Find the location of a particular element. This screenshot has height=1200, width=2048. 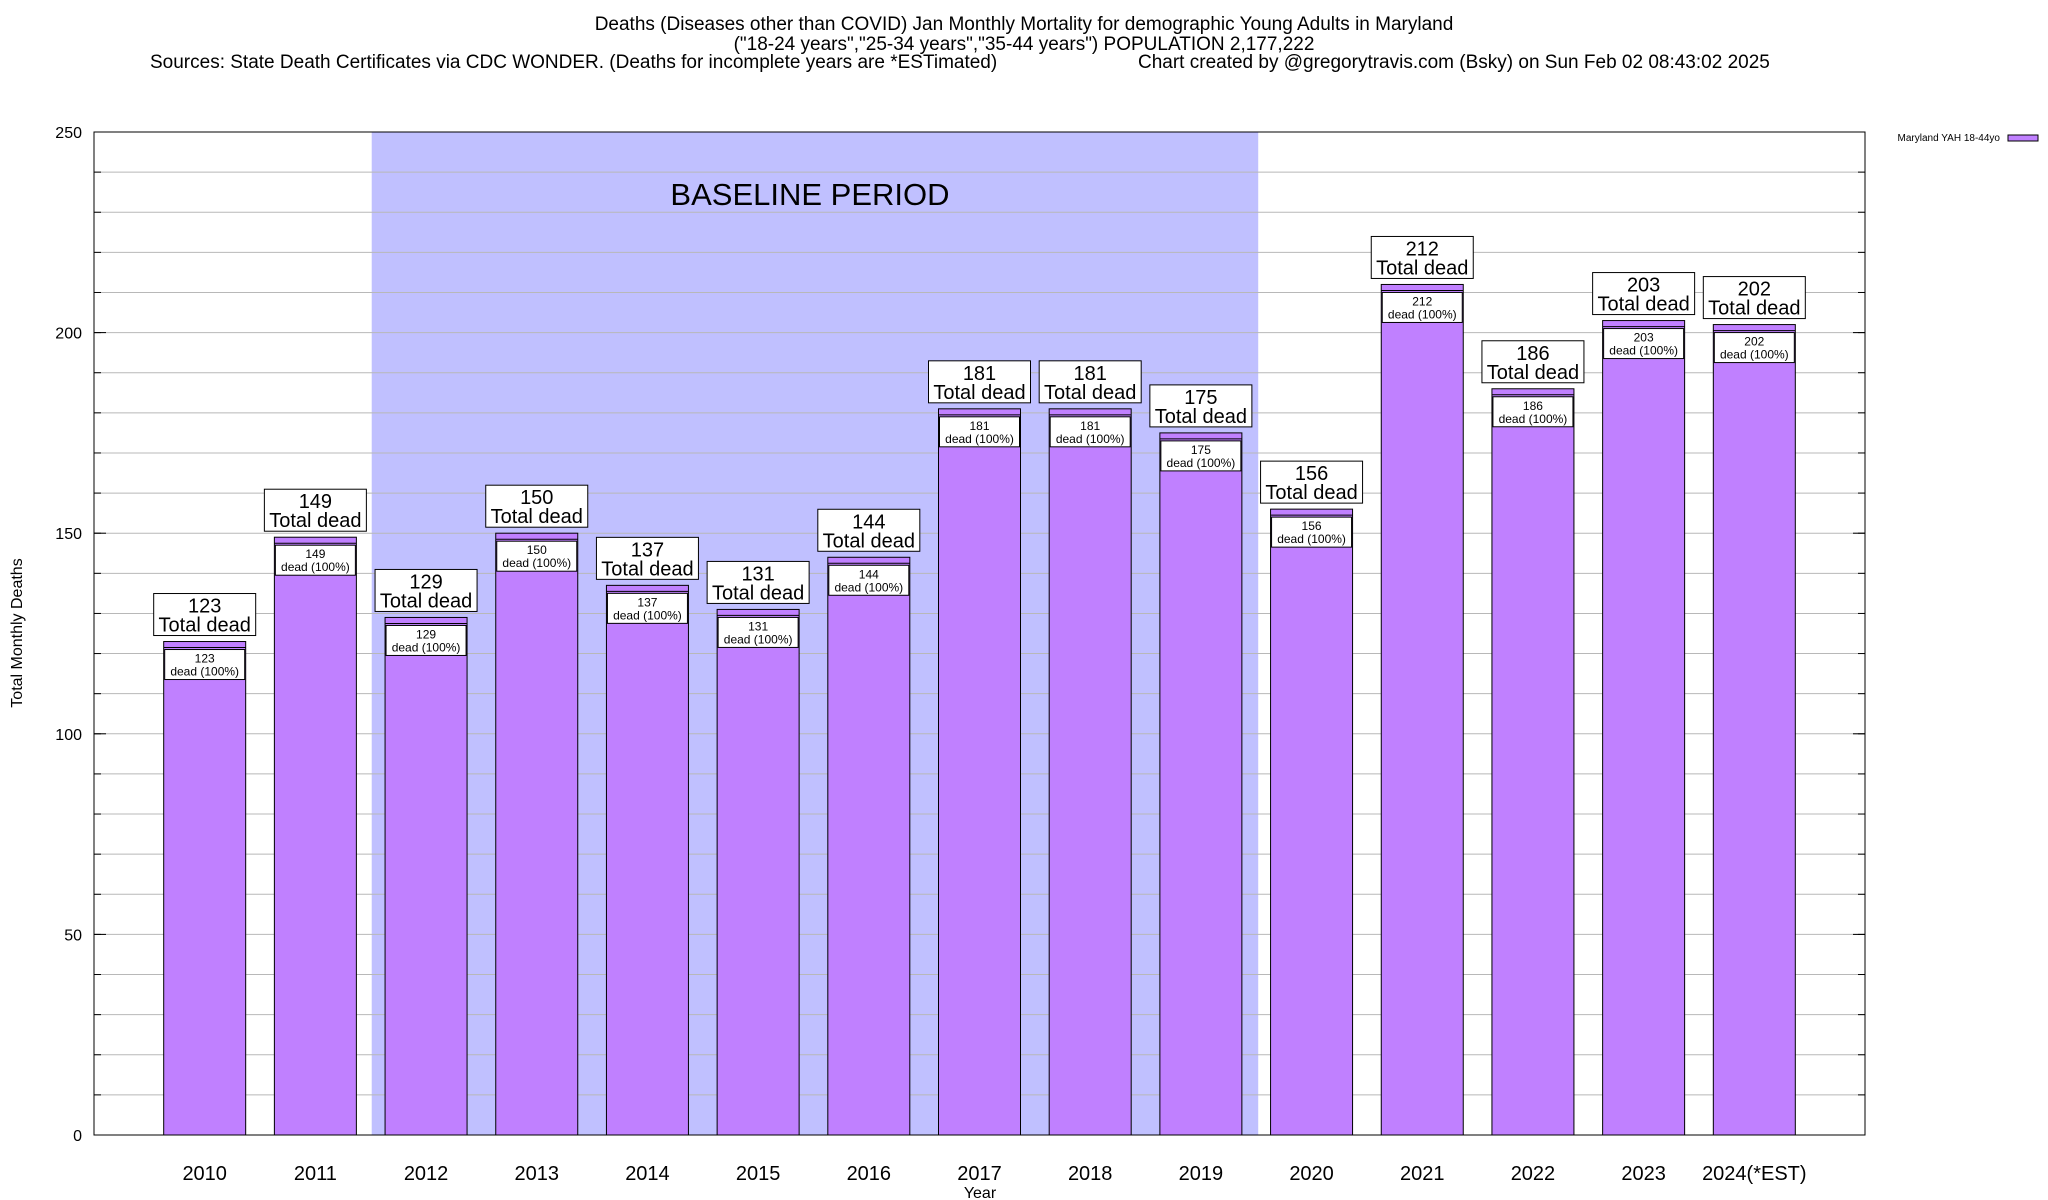

total-label-value: 186 is located at coordinates (1532, 354).